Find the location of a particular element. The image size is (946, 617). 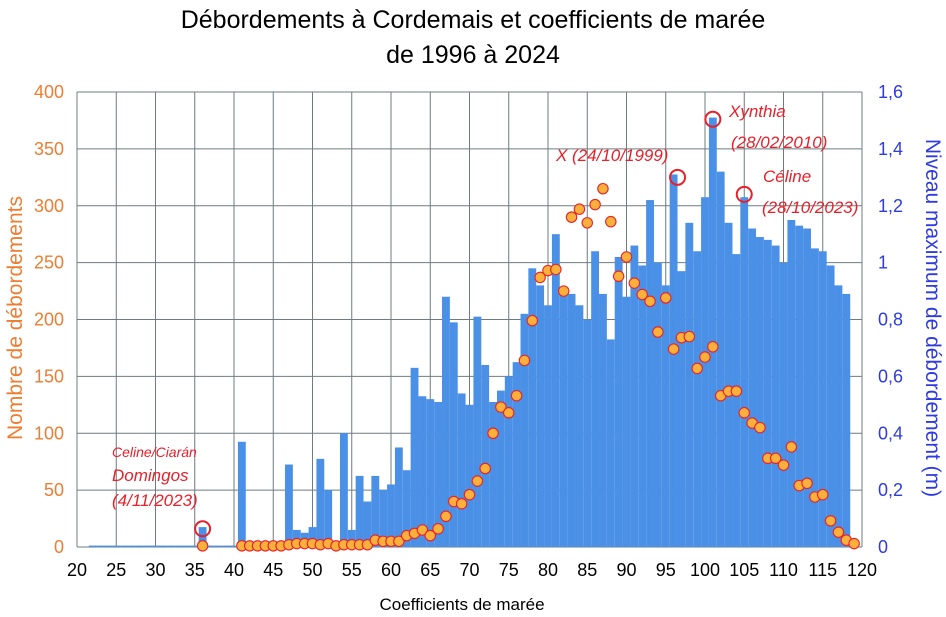

y-left-tick-label: 50 is located at coordinates (54, 490).